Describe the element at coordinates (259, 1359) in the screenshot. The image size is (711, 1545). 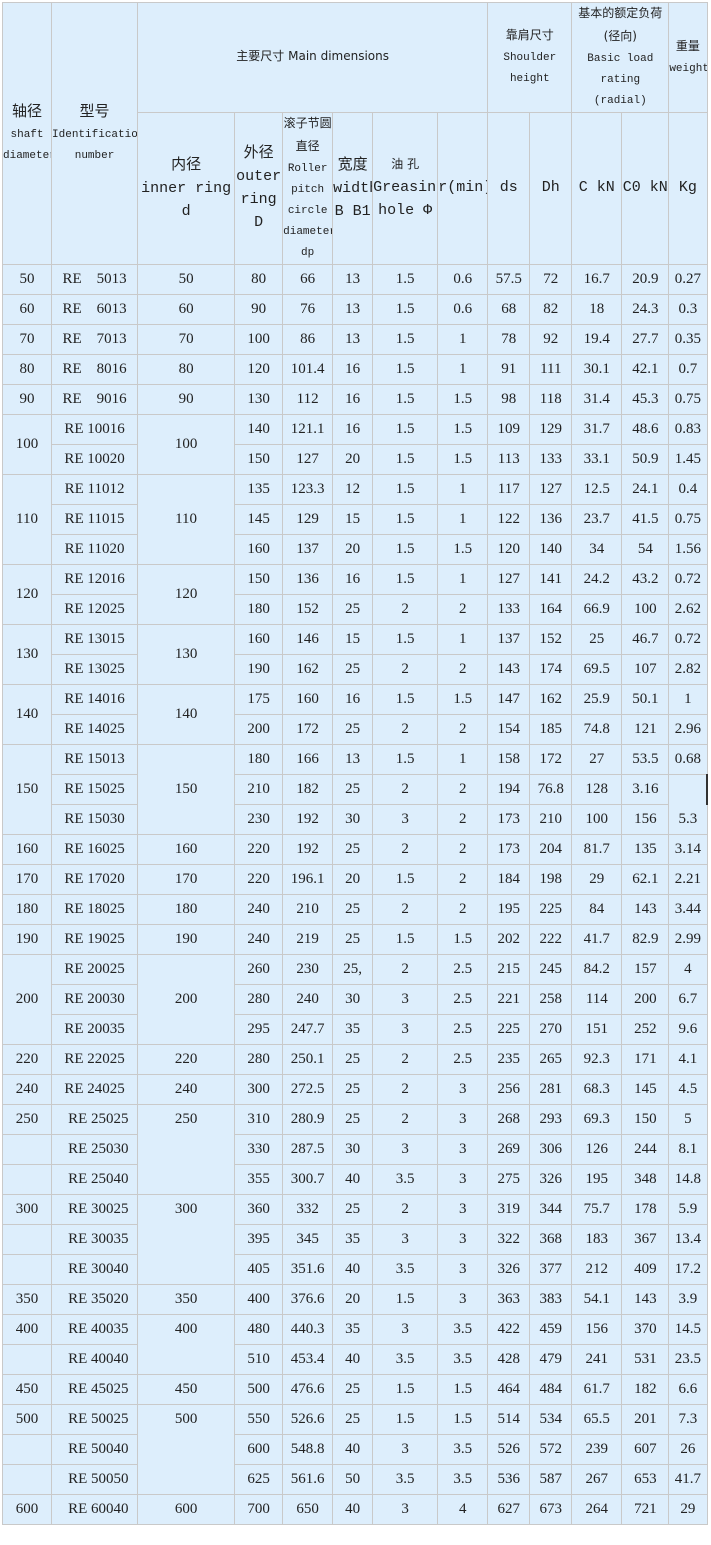
I see `cell-outer-d: 510` at that location.